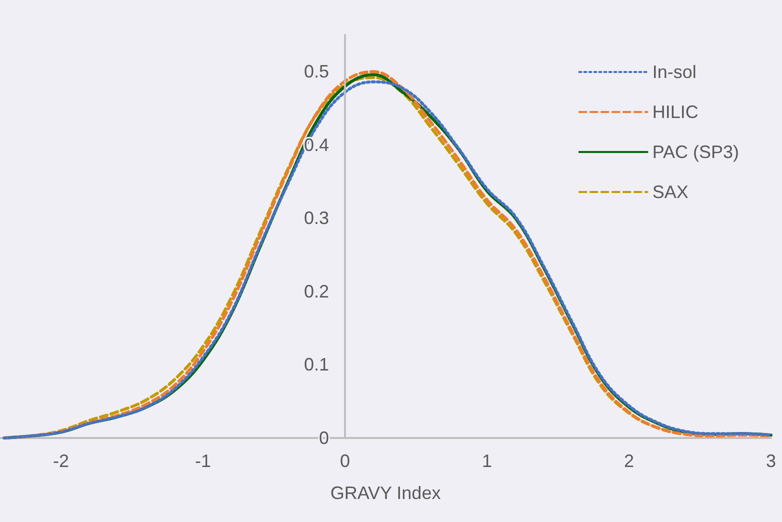 This screenshot has height=522, width=782. Describe the element at coordinates (317, 364) in the screenshot. I see `y-tick-label: 0.1` at that location.